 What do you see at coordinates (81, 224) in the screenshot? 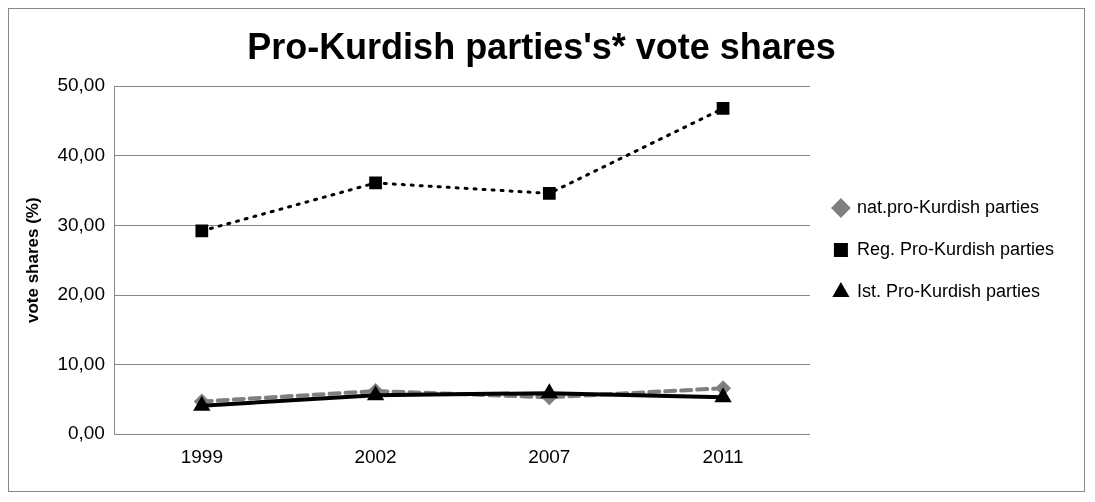
I see `y-tick-label: 30,00` at bounding box center [81, 224].